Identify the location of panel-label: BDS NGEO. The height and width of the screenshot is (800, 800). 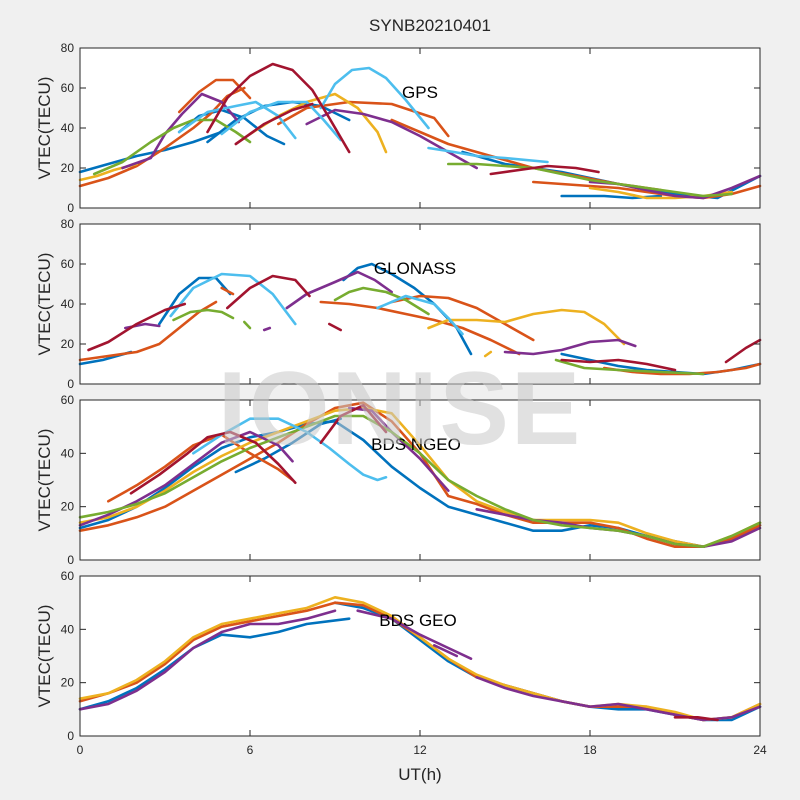
(416, 444).